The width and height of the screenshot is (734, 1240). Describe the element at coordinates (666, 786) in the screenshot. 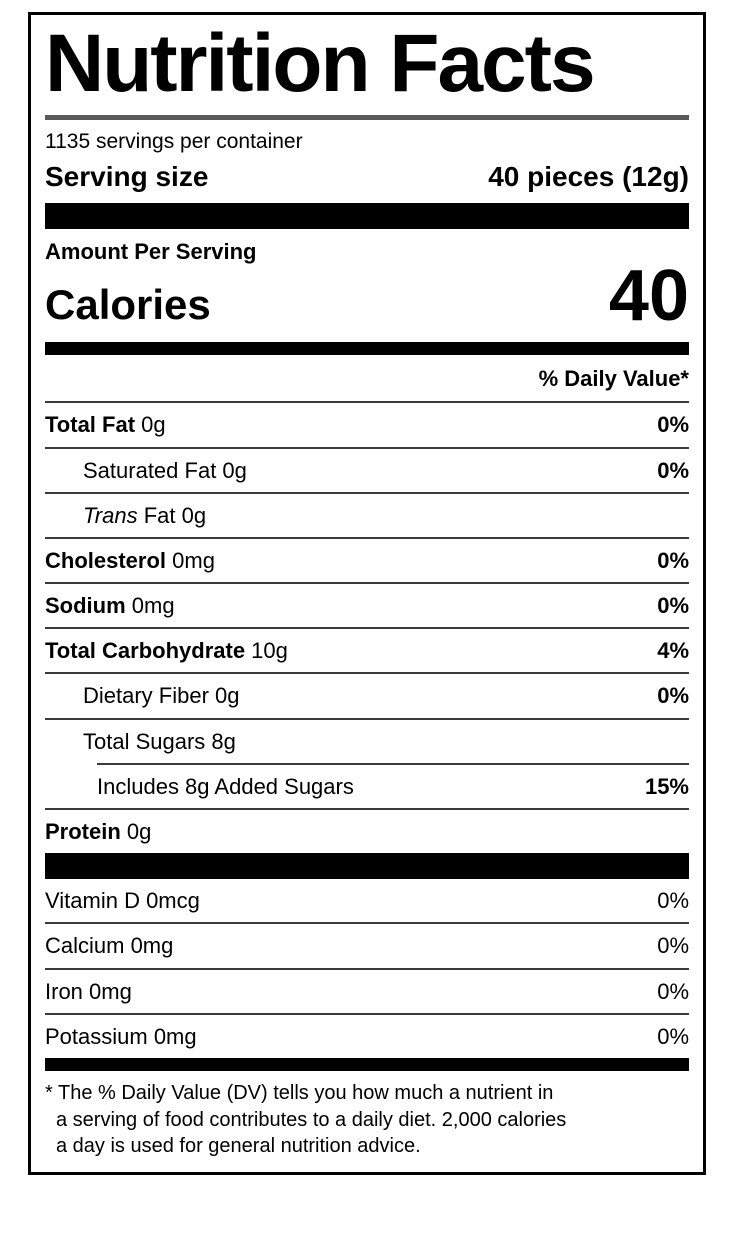

I see `daily-value: 15%` at that location.